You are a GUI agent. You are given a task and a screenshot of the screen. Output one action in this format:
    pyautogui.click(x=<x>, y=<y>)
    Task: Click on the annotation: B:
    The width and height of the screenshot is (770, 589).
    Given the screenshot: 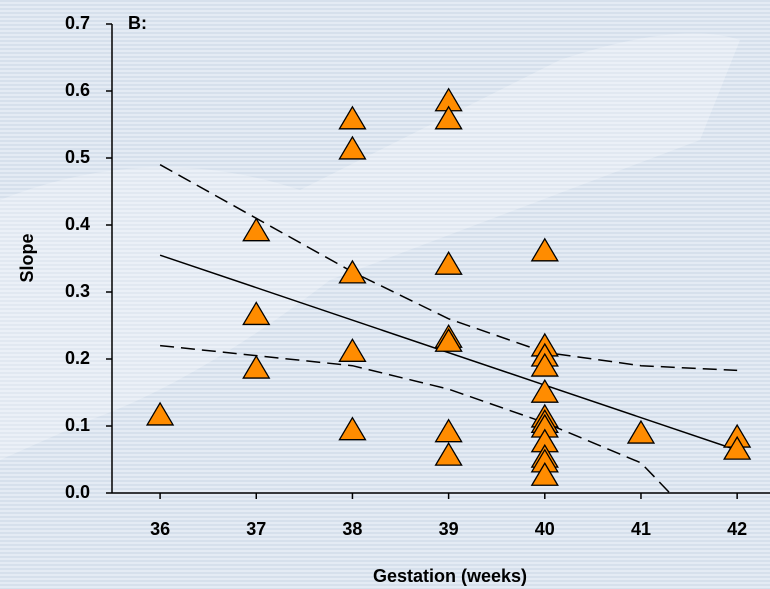 What is the action you would take?
    pyautogui.click(x=137, y=23)
    